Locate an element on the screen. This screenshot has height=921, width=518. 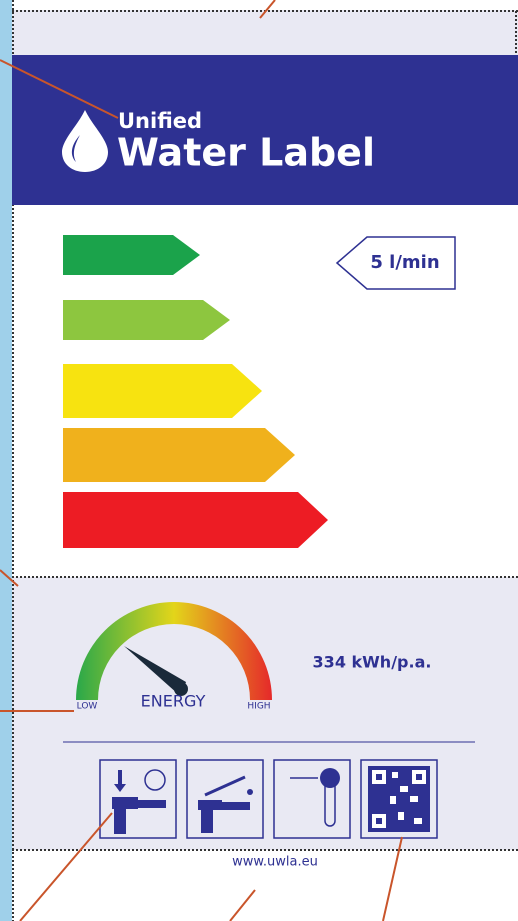
arrow-d is located at coordinates (179, 455).